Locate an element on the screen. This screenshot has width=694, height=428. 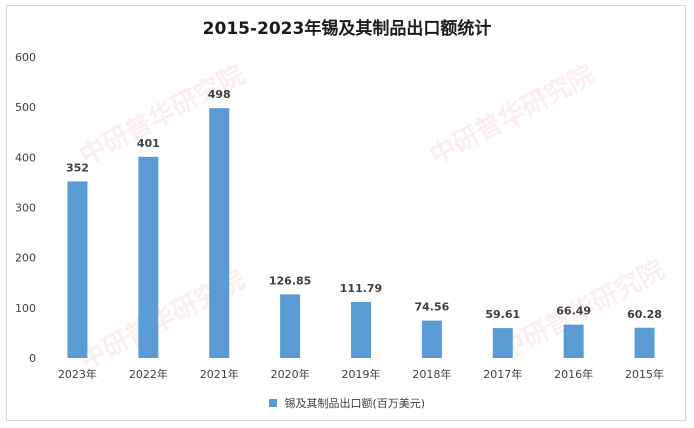
data-label: 401 is located at coordinates (148, 143).